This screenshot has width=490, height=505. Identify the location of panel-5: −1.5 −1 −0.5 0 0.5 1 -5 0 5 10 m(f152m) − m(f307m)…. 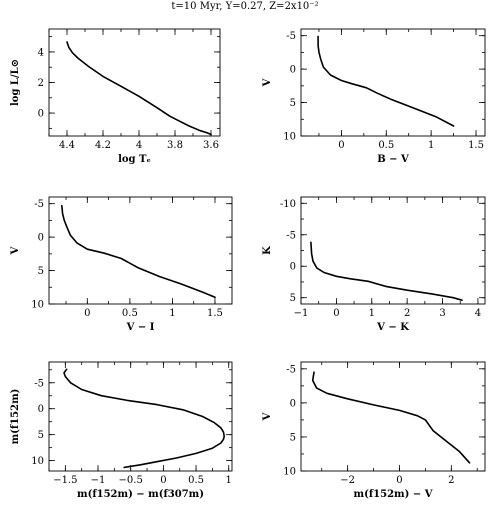
(121, 430).